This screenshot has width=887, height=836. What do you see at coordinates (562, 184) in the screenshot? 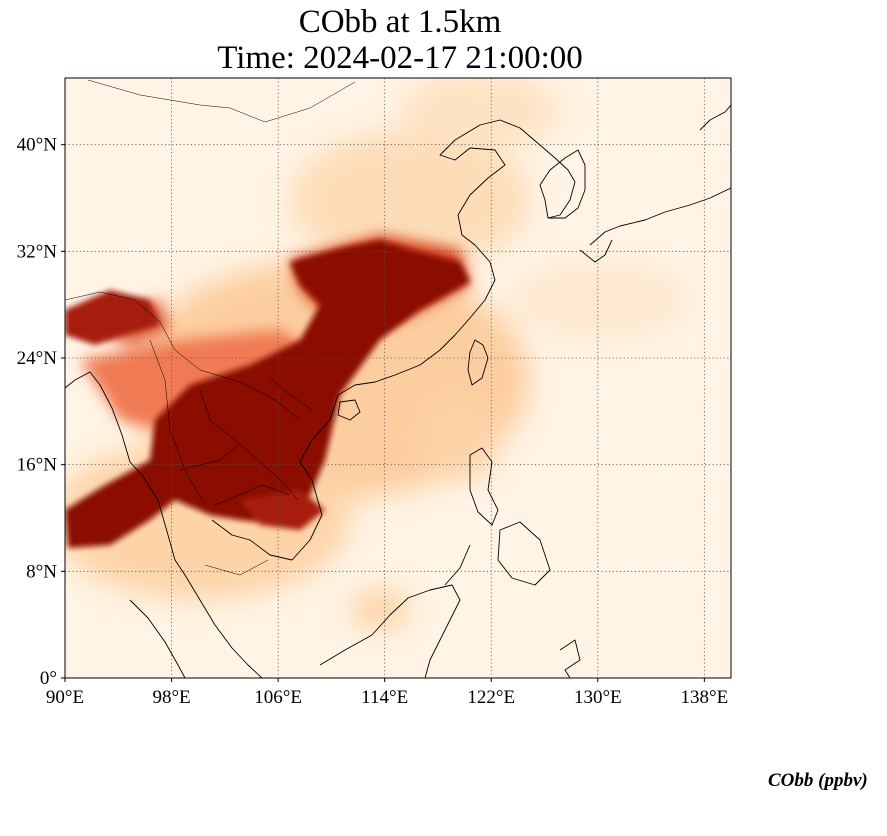
I see `coastline-korea` at bounding box center [562, 184].